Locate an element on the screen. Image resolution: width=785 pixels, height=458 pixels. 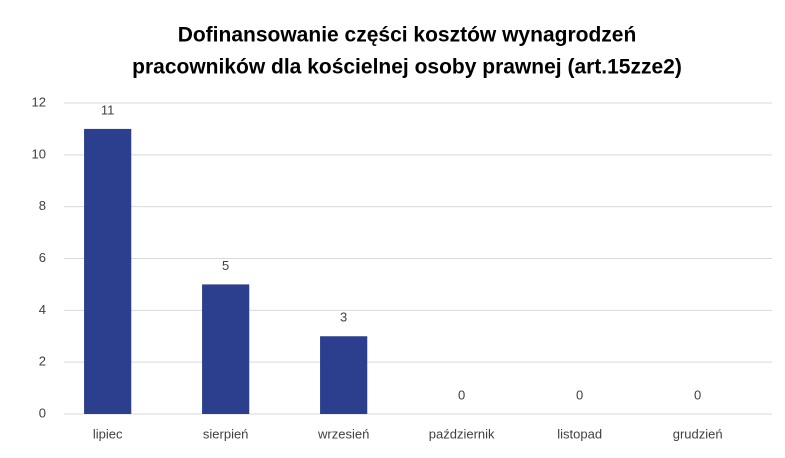
y-tick-label: 8 is located at coordinates (42, 205).